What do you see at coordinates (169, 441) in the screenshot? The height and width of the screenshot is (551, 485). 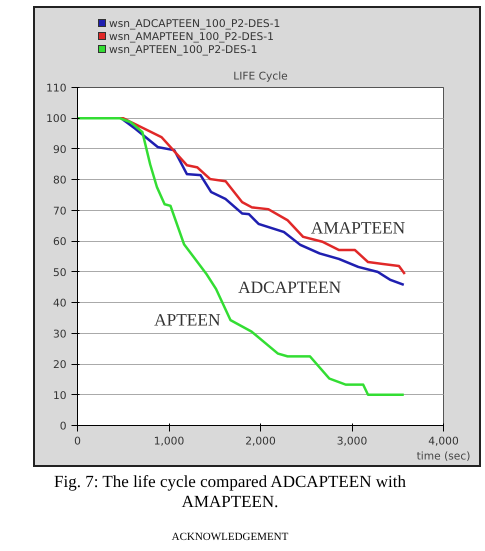 I see `x-tick-label: 1,000` at bounding box center [169, 441].